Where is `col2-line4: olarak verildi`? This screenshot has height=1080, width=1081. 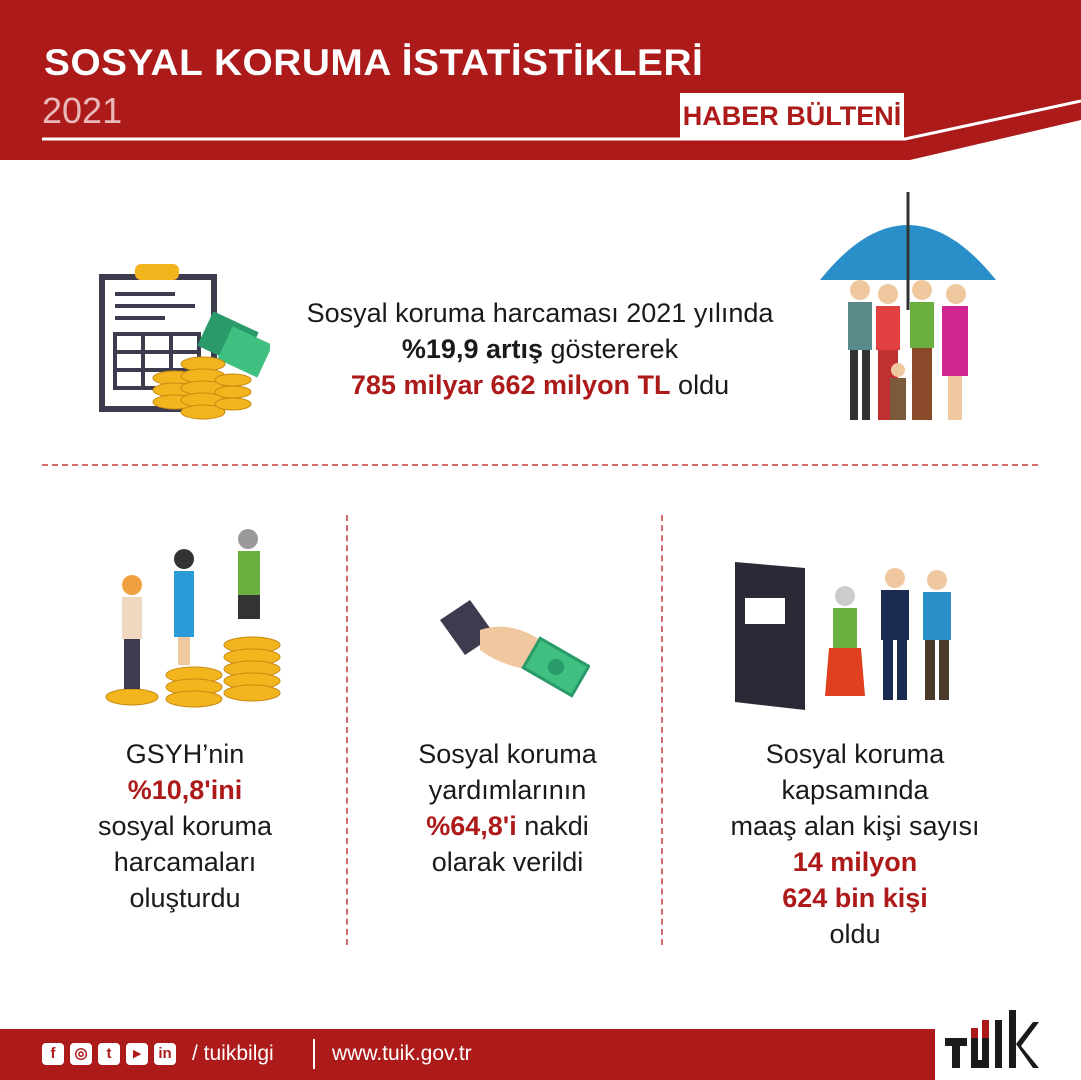
col2-line4: olarak verildi is located at coordinates (507, 862).